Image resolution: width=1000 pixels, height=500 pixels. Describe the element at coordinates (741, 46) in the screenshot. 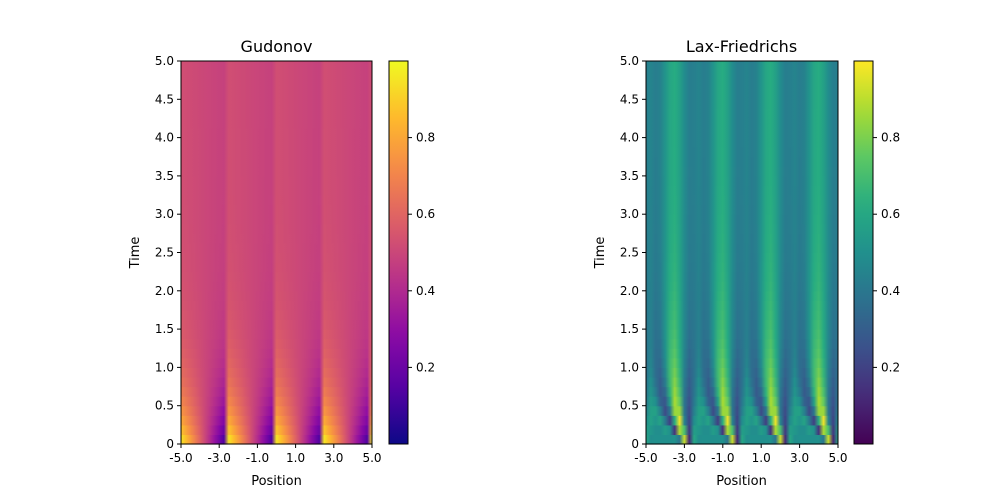

I see `chart-title: Lax-Friedrichs` at that location.